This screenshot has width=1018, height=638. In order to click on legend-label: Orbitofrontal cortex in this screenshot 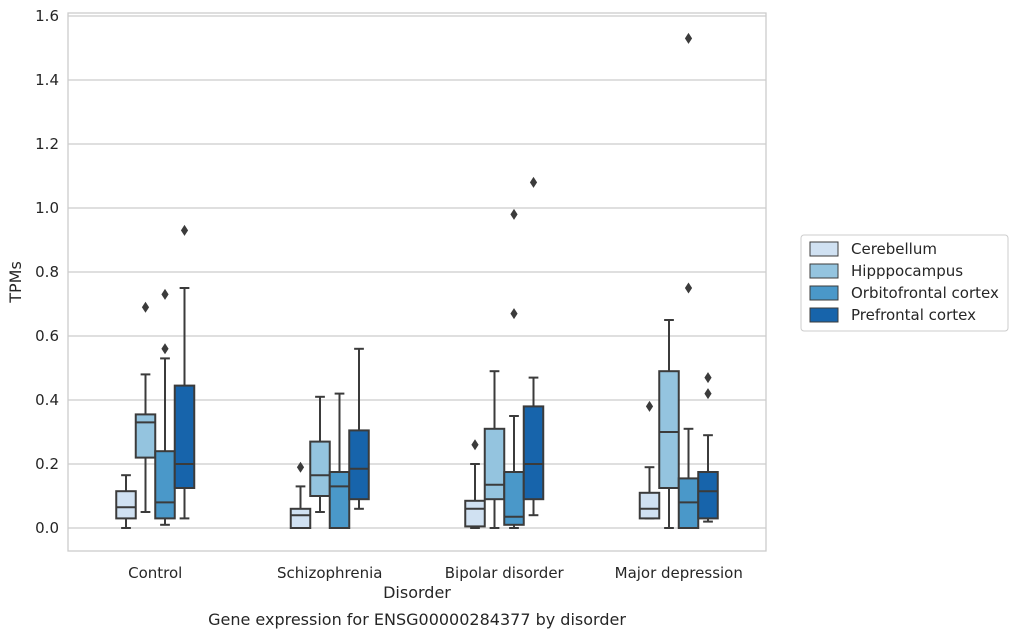, I will do `click(925, 293)`.